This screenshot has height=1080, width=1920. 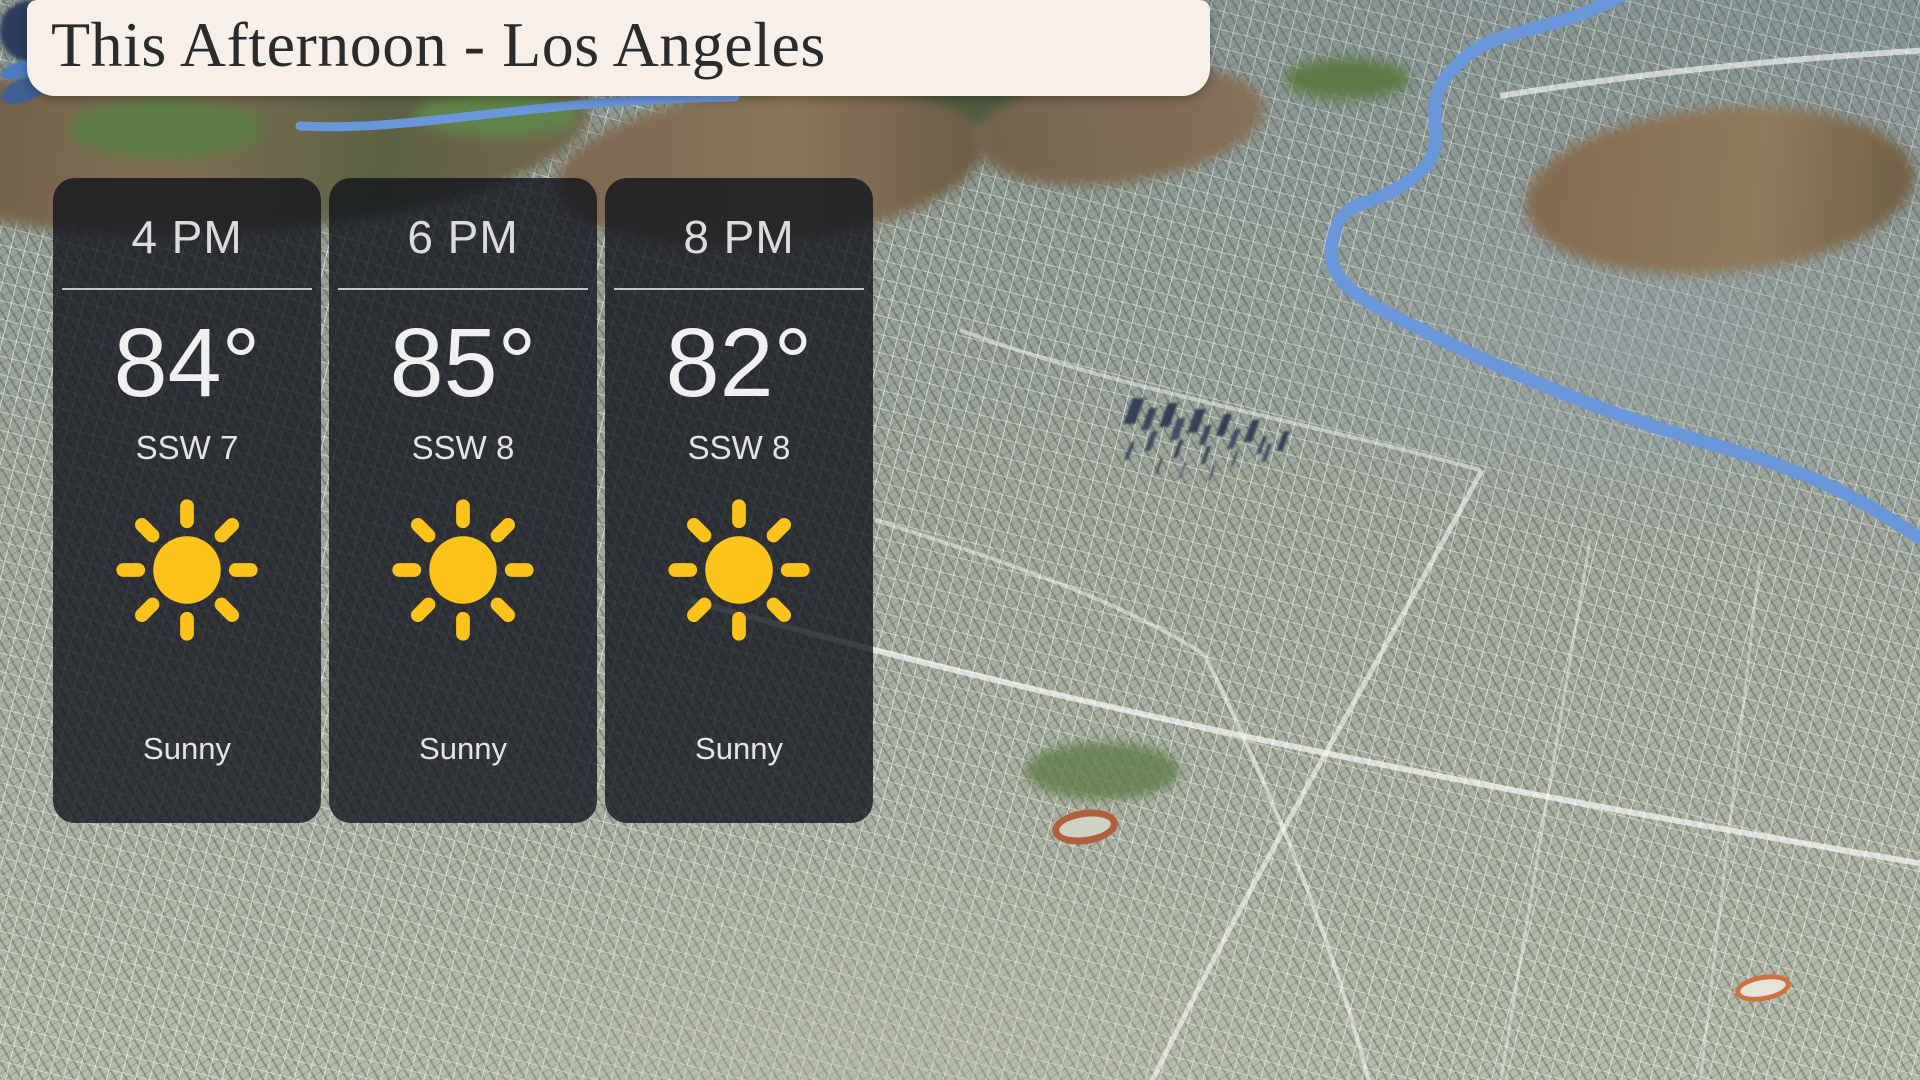 What do you see at coordinates (739, 237) in the screenshot?
I see `time-label: 8 PM` at bounding box center [739, 237].